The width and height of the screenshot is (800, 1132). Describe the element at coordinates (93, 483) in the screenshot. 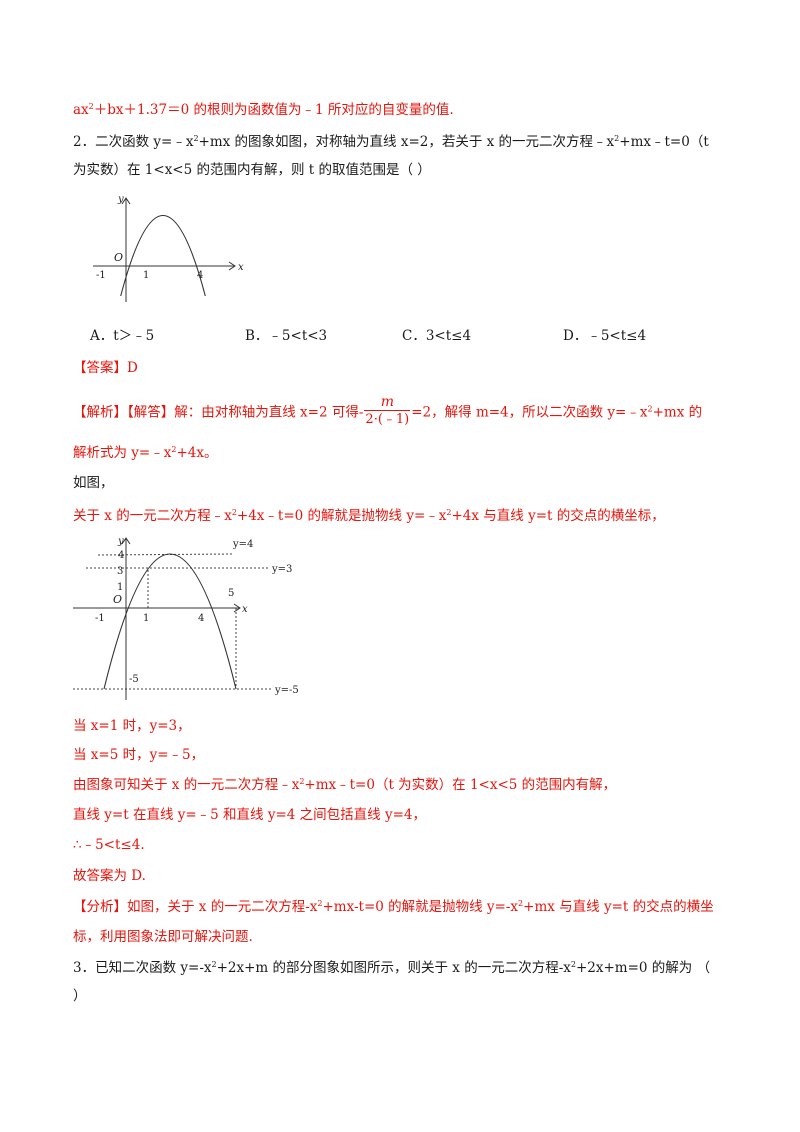

I see `analysis-line-3: 如图，` at that location.